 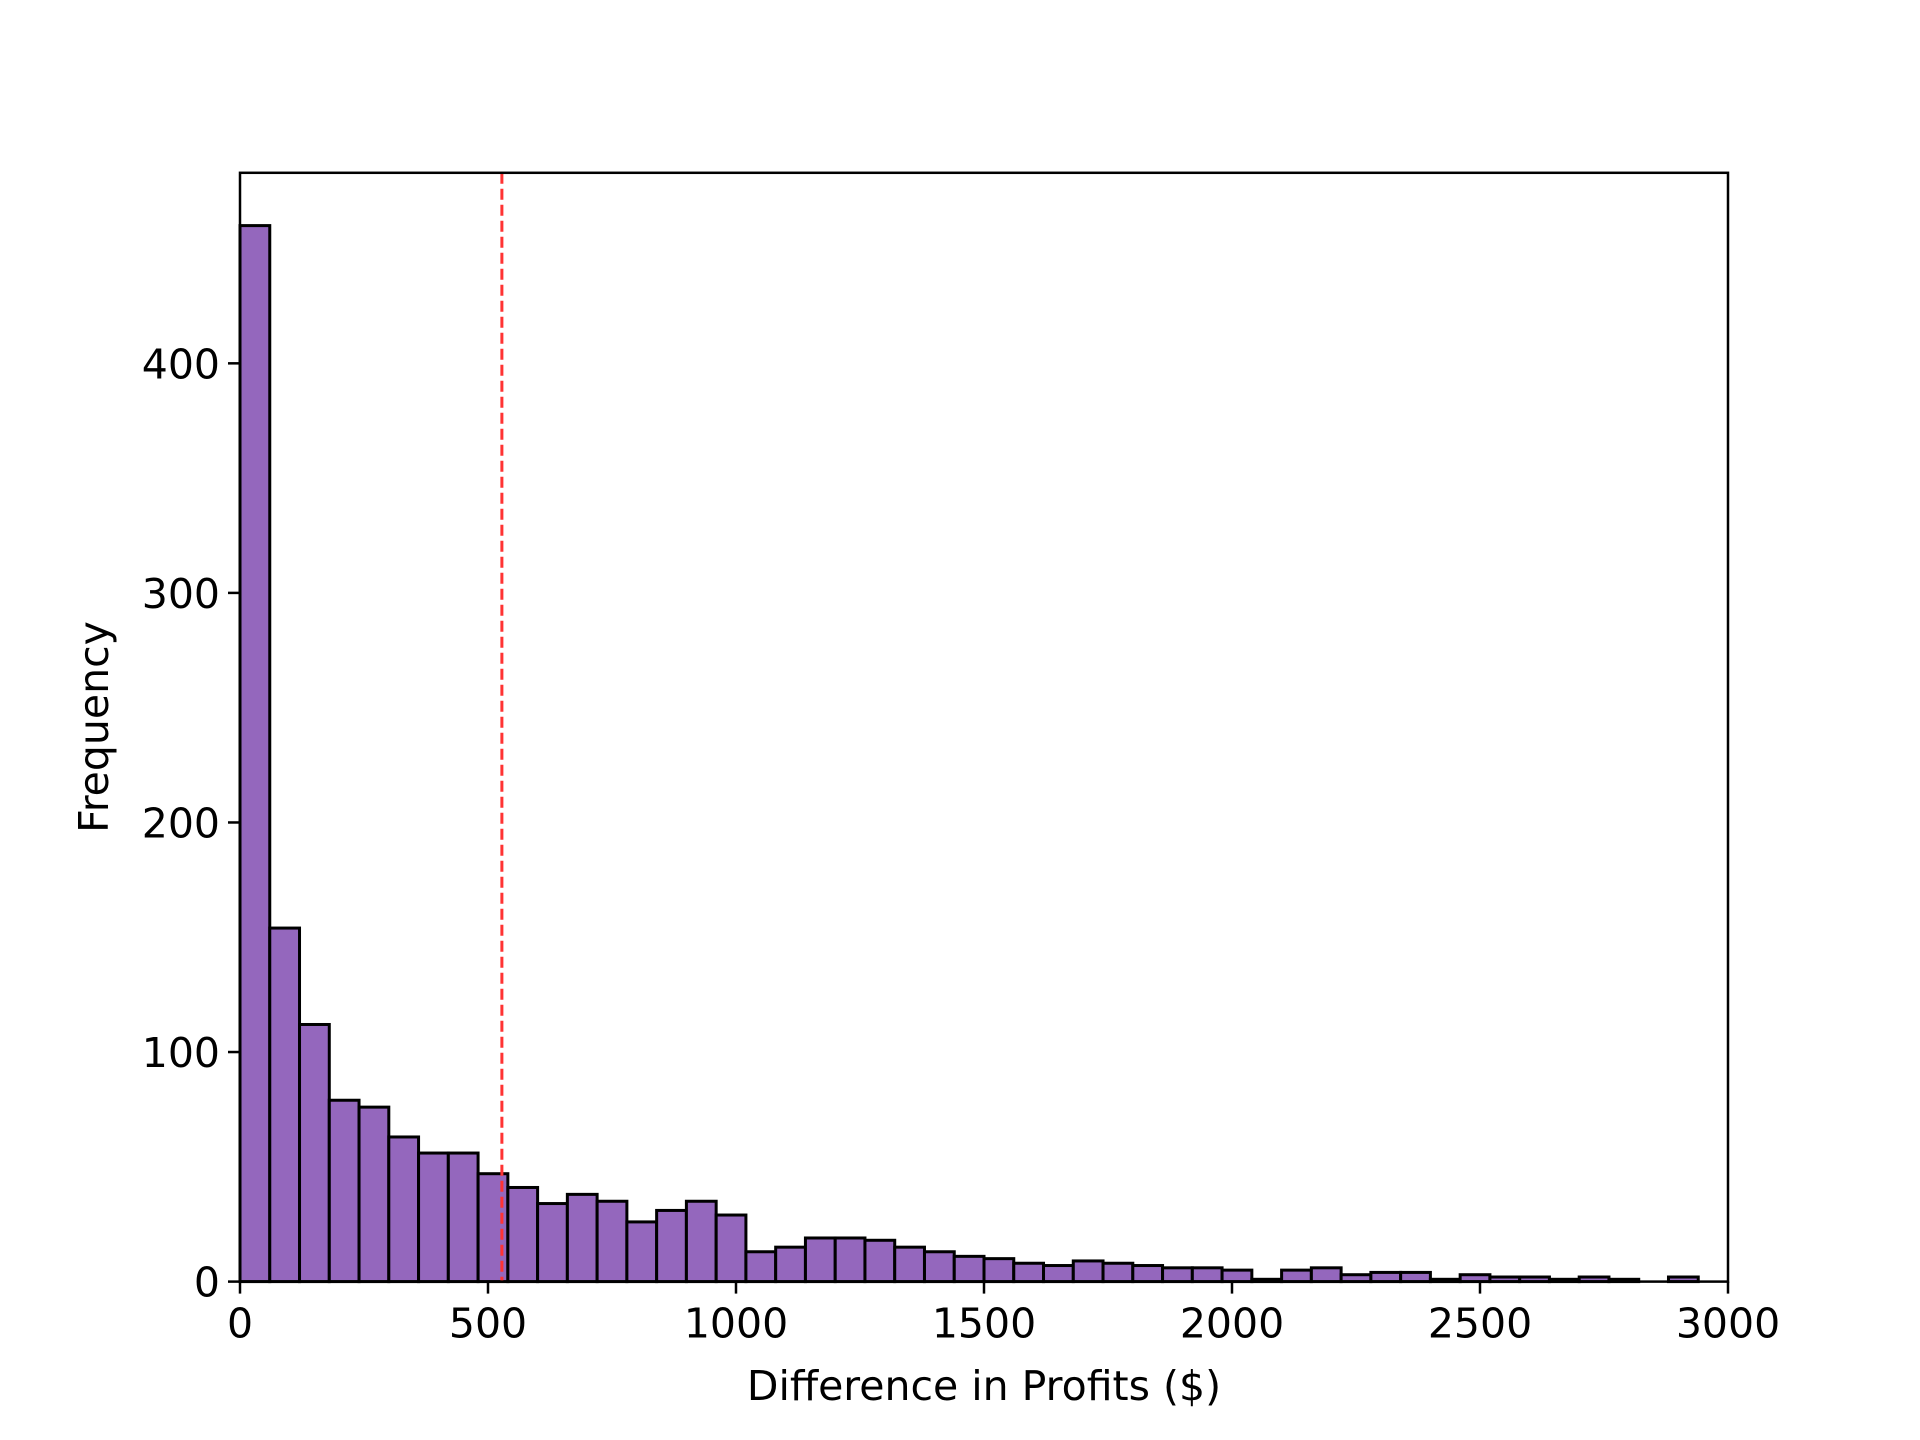 What do you see at coordinates (736, 1324) in the screenshot?
I see `x-tick-label: 1000` at bounding box center [736, 1324].